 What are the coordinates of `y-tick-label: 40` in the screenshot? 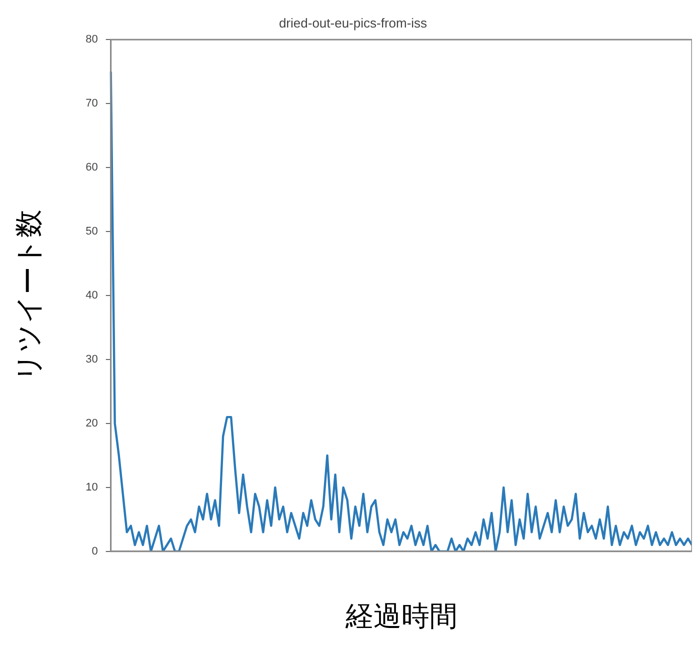 It's located at (92, 296).